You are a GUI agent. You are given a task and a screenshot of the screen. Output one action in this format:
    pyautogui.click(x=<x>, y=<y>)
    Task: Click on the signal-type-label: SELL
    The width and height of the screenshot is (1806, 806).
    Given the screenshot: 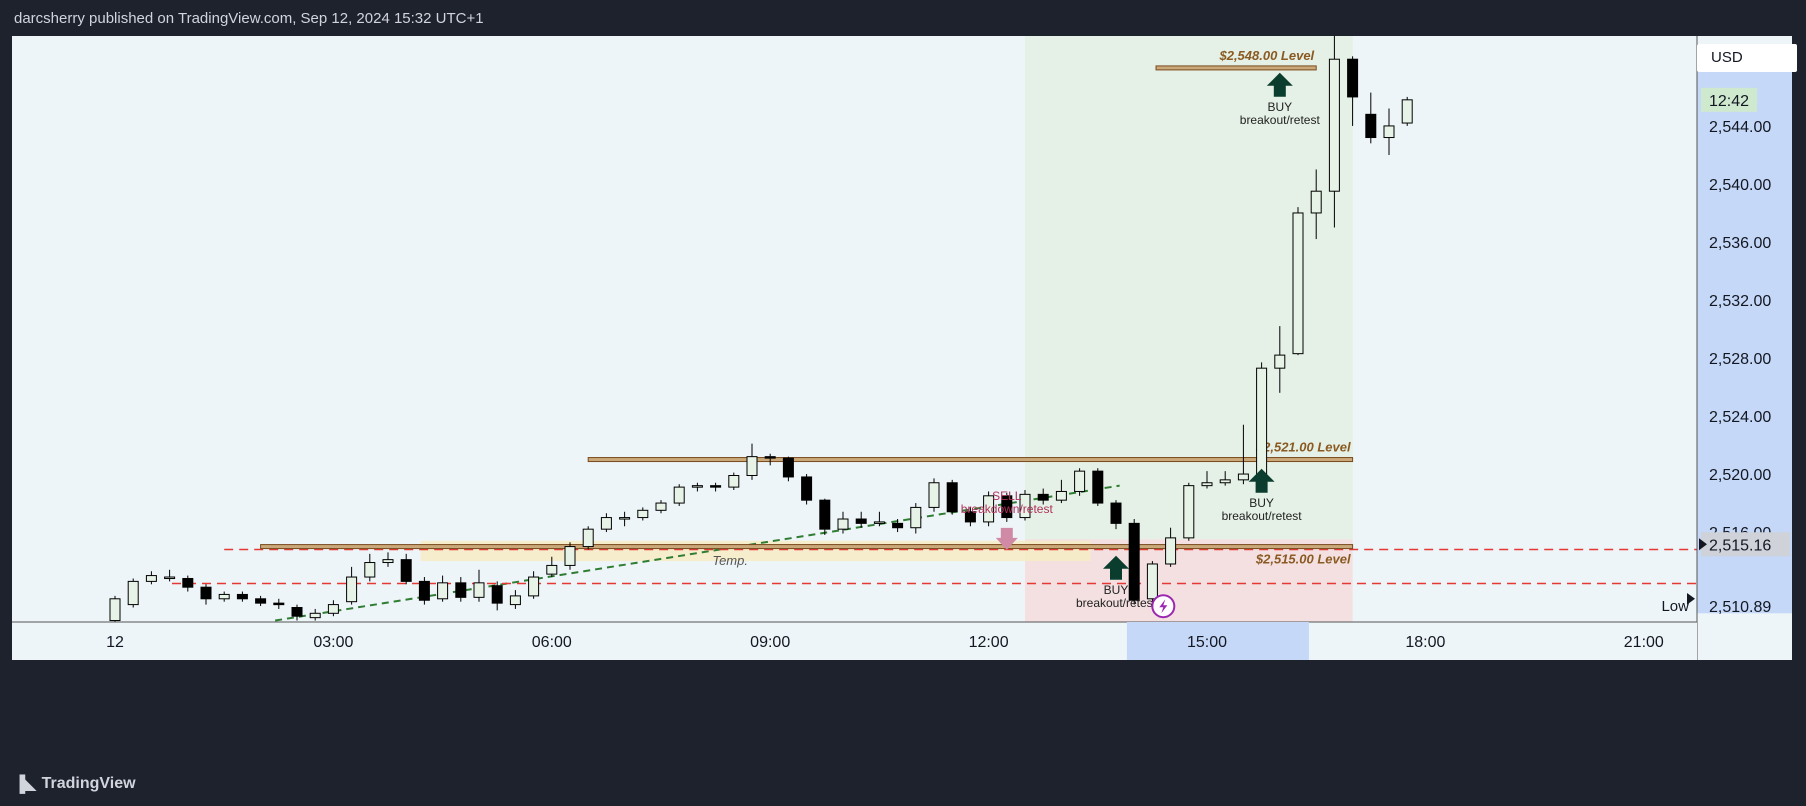 What is the action you would take?
    pyautogui.click(x=1007, y=496)
    